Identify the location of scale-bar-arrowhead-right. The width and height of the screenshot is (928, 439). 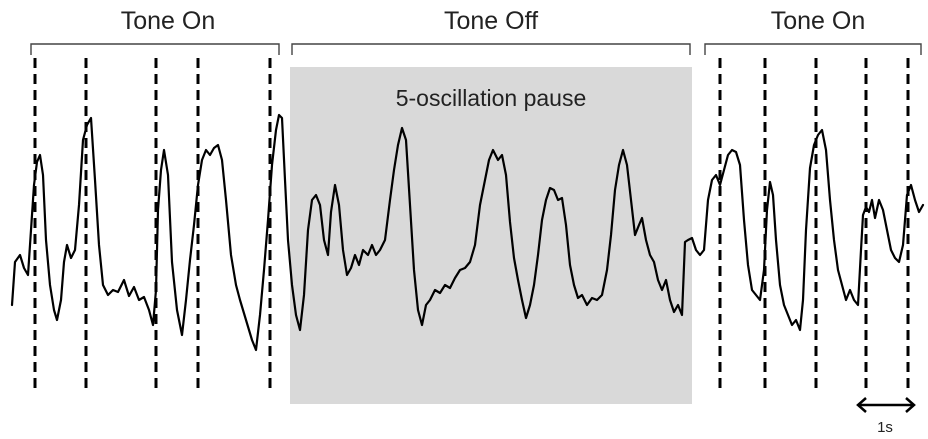
(910, 405).